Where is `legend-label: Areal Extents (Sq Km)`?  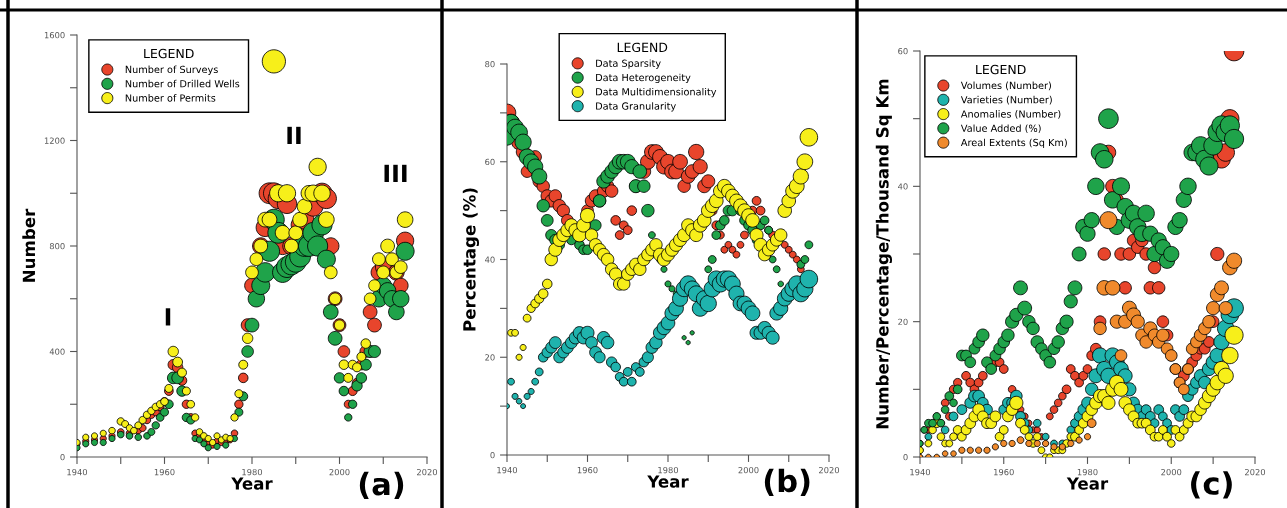
legend-label: Areal Extents (Sq Km) is located at coordinates (1013, 143).